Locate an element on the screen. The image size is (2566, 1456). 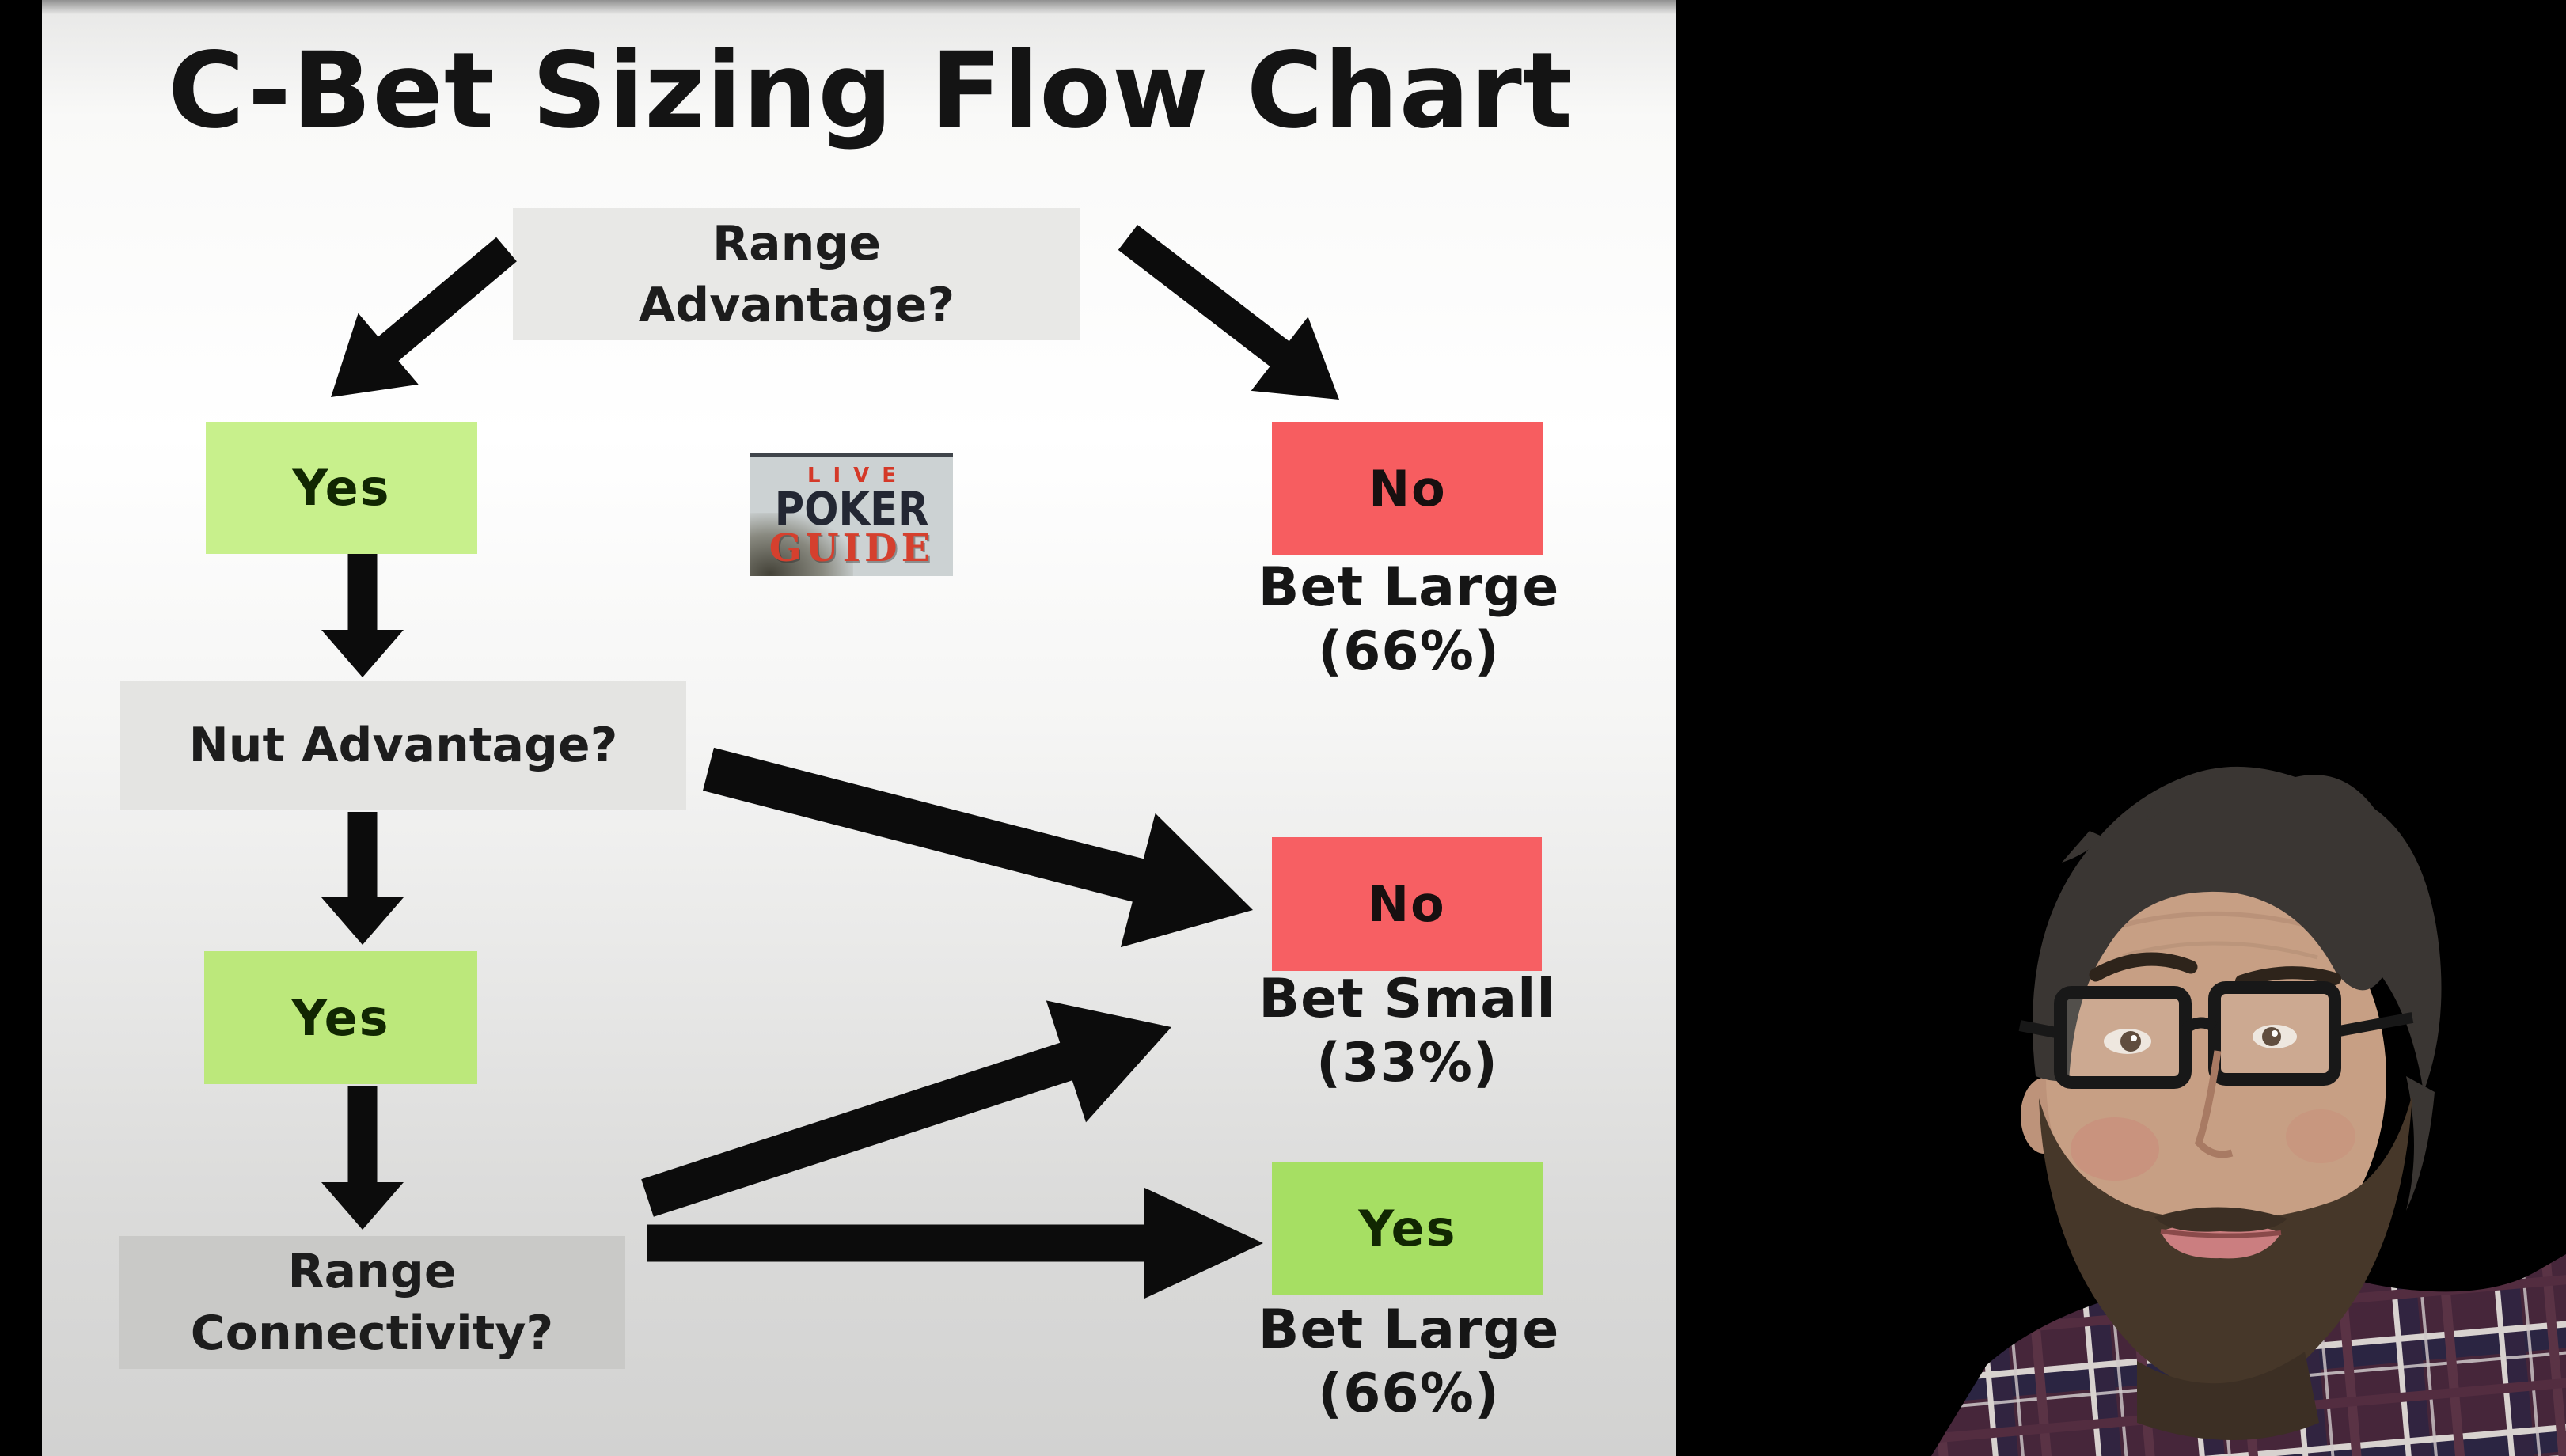
logo-texture is located at coordinates (801, 544).